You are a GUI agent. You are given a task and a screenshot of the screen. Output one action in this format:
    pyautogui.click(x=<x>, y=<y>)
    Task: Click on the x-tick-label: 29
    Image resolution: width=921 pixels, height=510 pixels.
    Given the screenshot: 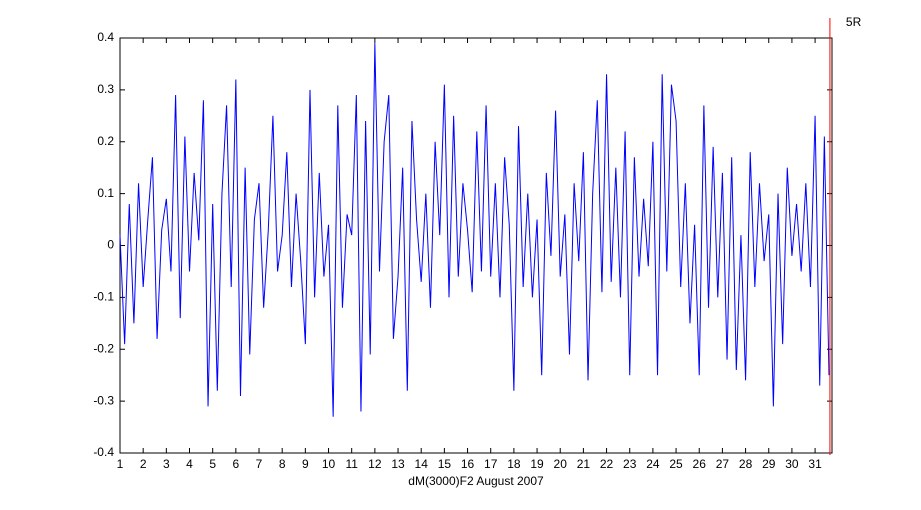 What is the action you would take?
    pyautogui.click(x=769, y=464)
    